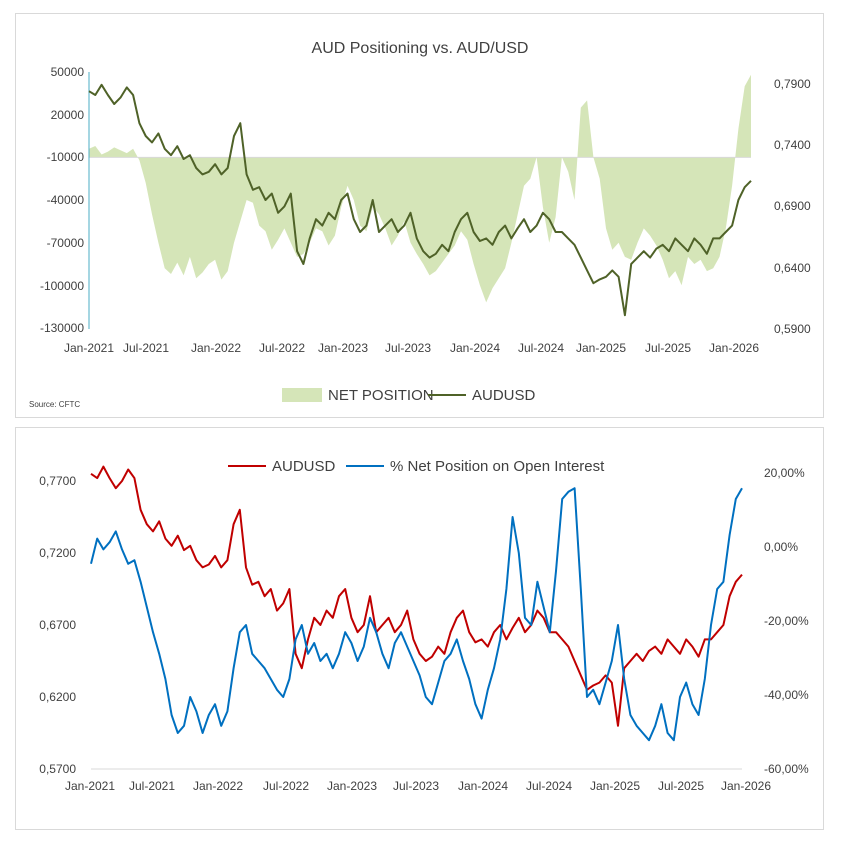  Describe the element at coordinates (62, 328) in the screenshot. I see `y-left-tick-label: -130000` at that location.